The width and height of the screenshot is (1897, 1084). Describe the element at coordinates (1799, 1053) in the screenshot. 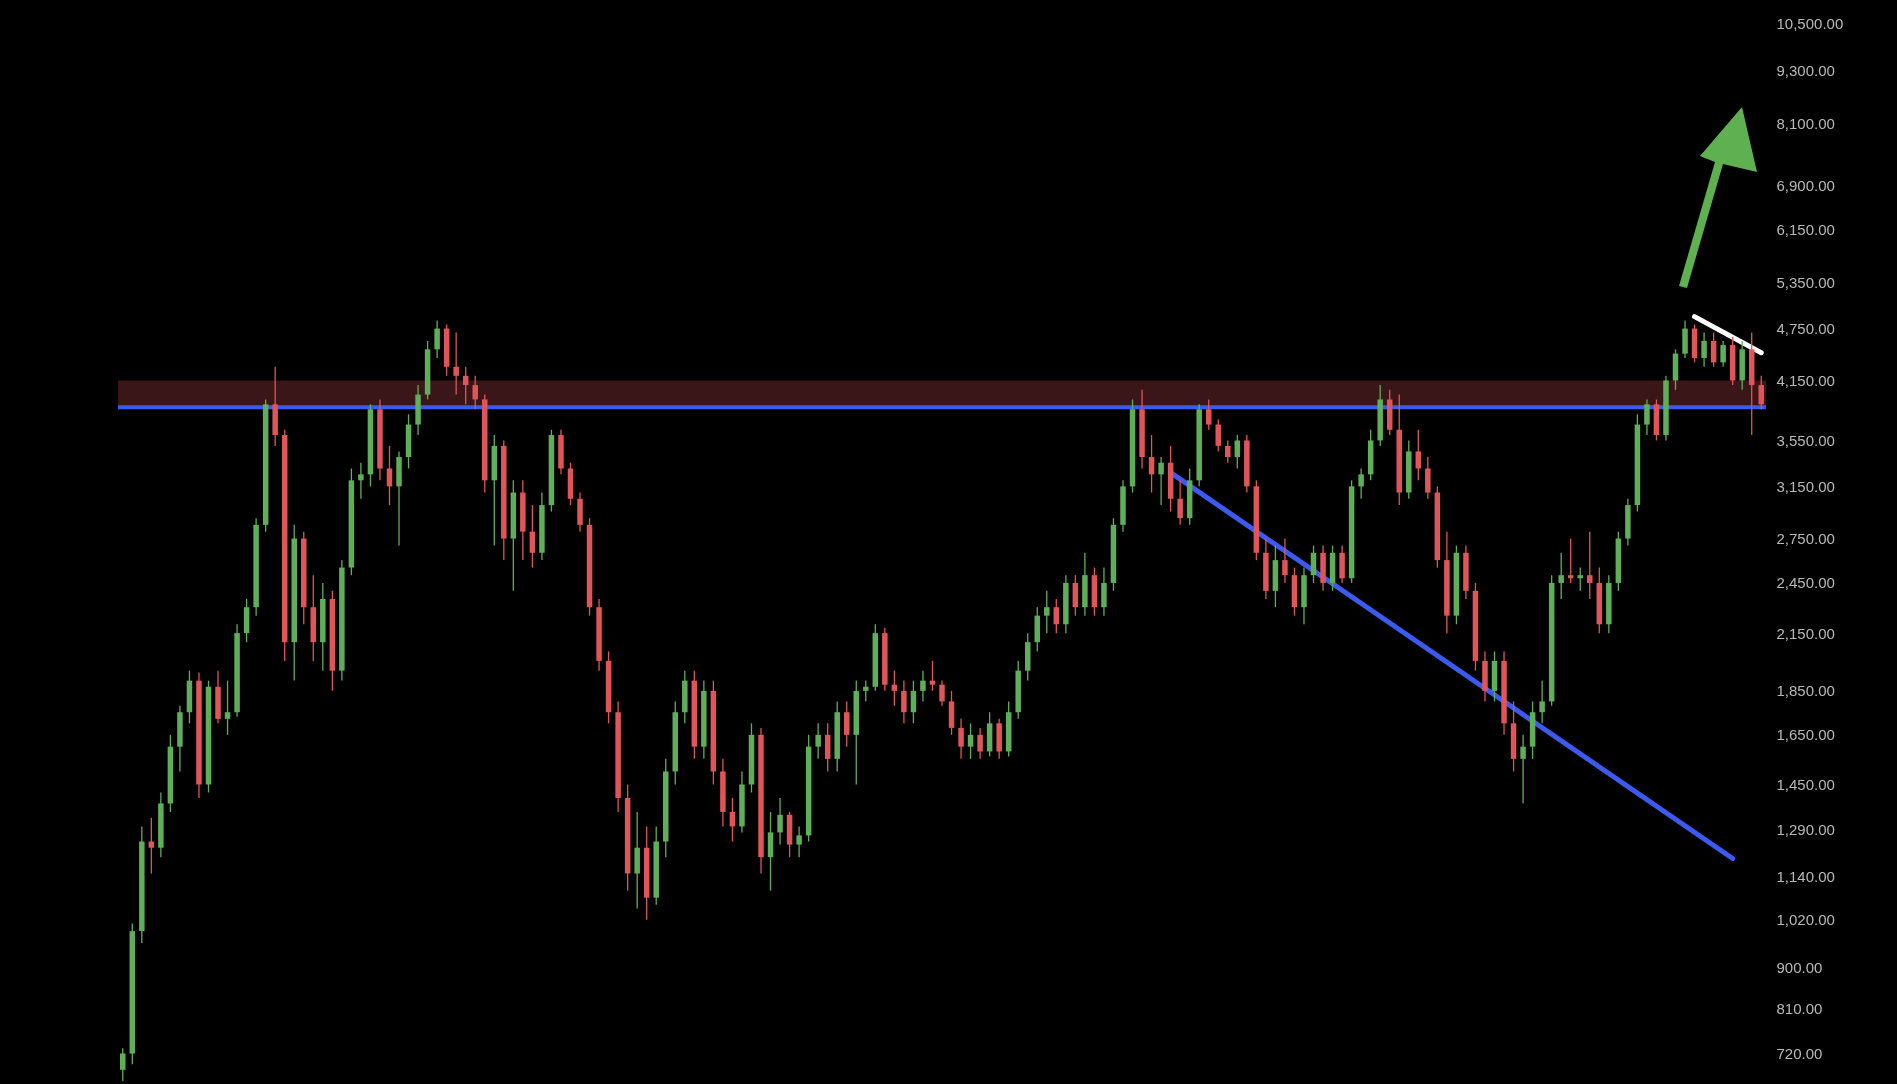

I see `y-tick-label: 720.00` at that location.